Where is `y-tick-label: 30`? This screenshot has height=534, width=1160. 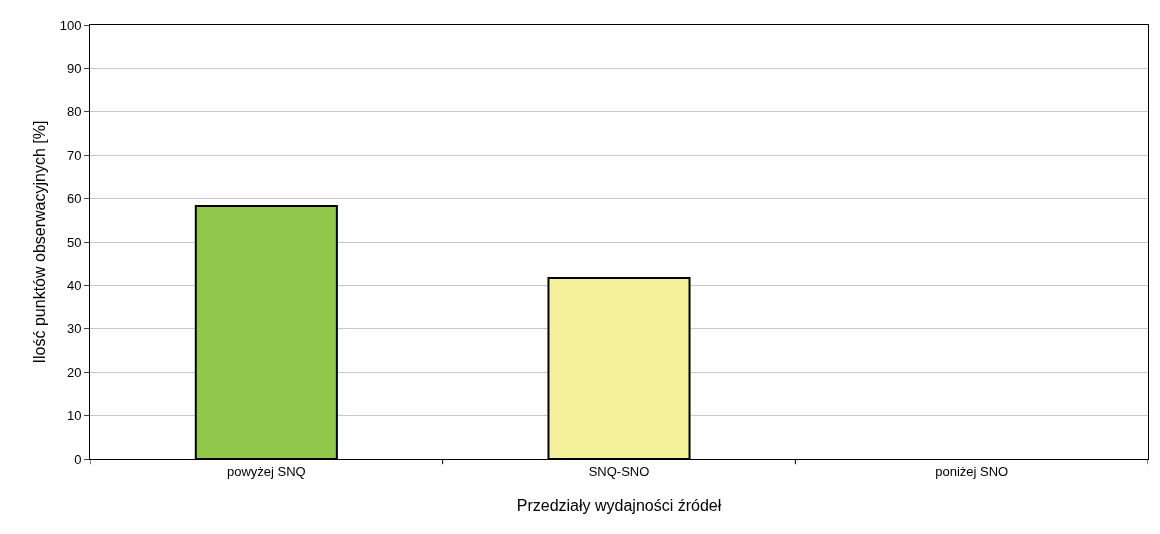
y-tick-label: 30 is located at coordinates (74, 329).